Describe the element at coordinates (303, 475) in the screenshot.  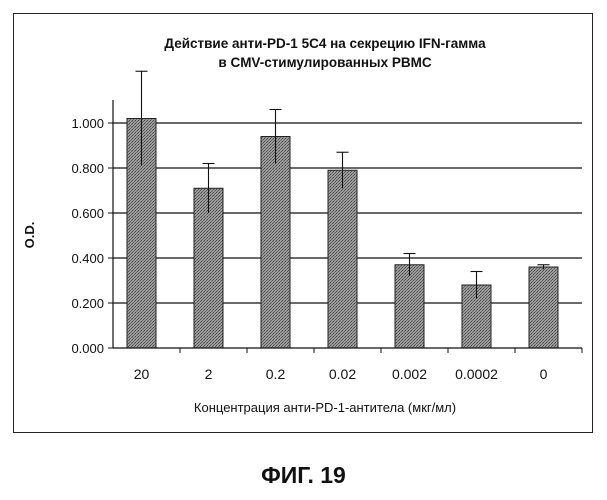
I see `figure-caption: ФИГ. 19` at that location.